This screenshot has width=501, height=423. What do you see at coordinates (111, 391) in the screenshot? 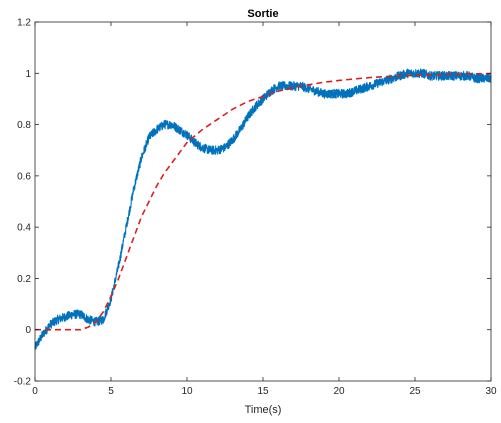
I see `x-tick-label: 5` at bounding box center [111, 391].